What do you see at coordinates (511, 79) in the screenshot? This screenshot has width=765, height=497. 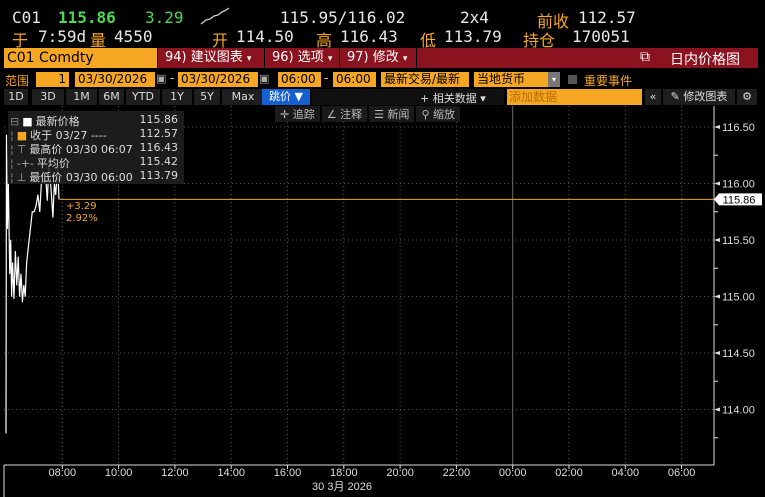 I see `currency-select: 当地货币` at bounding box center [511, 79].